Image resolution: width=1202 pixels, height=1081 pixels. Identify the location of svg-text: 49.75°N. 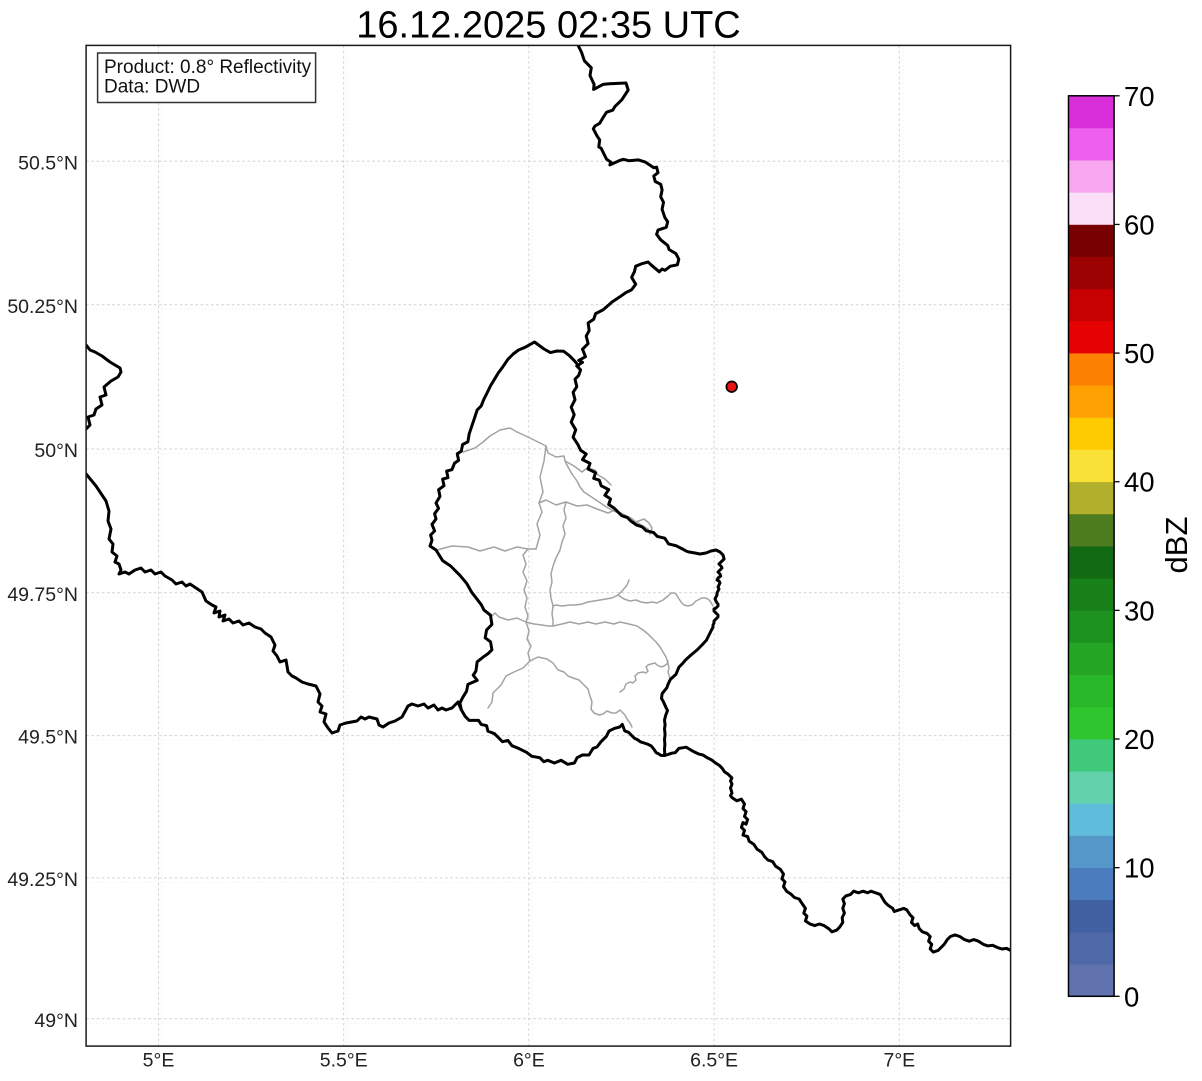
(42, 595).